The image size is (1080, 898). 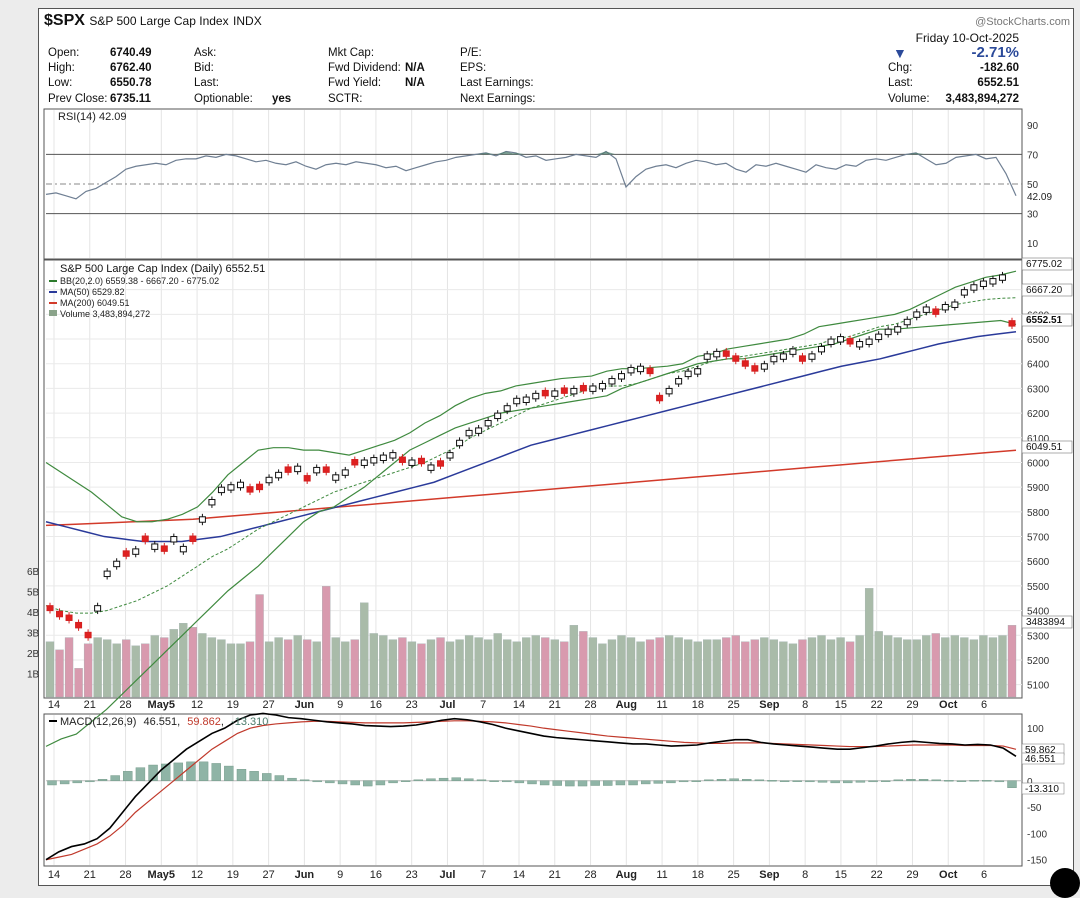 What do you see at coordinates (415, 68) in the screenshot?
I see `fwd-dividend-value: N/A` at bounding box center [415, 68].